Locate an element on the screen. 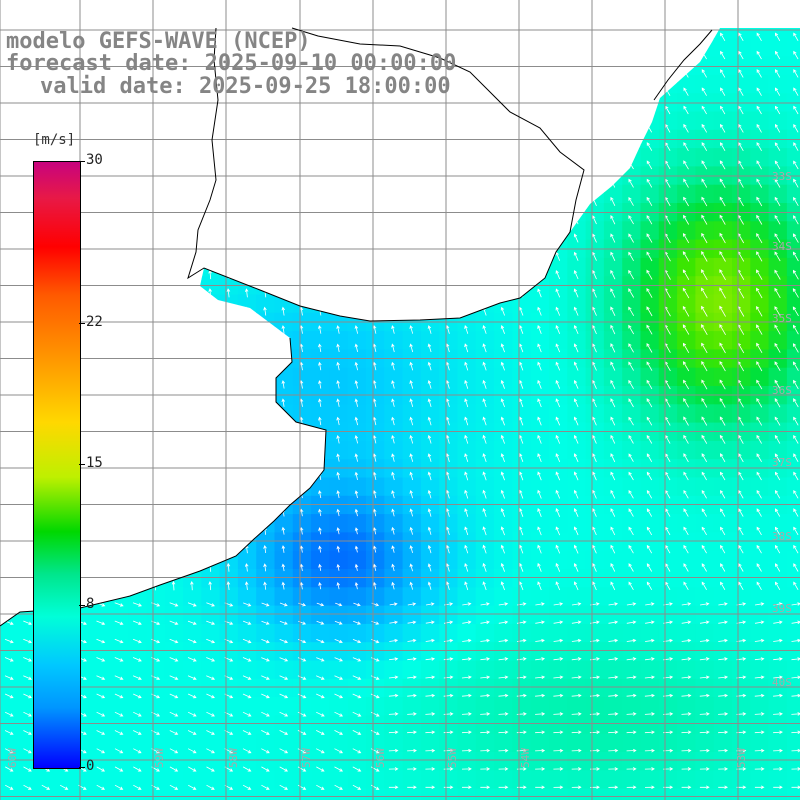 The height and width of the screenshot is (800, 800). lat-label: 35S is located at coordinates (782, 318).